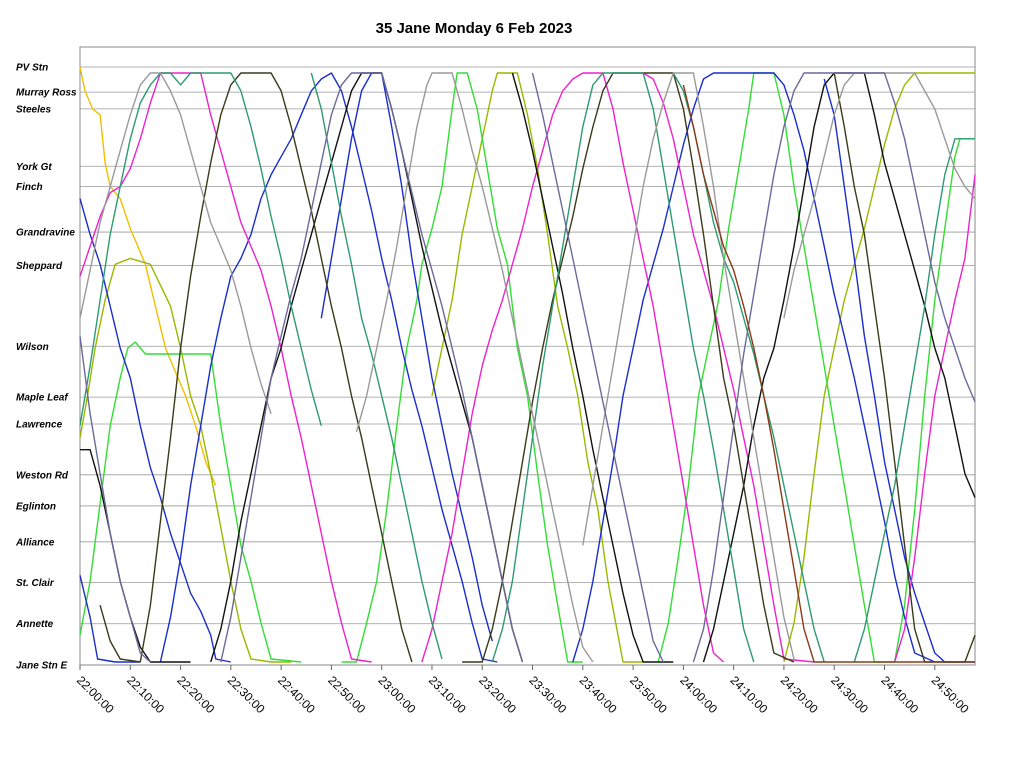 This screenshot has width=1024, height=764. Describe the element at coordinates (497, 694) in the screenshot. I see `x-tick-label: 23:20:00` at that location.